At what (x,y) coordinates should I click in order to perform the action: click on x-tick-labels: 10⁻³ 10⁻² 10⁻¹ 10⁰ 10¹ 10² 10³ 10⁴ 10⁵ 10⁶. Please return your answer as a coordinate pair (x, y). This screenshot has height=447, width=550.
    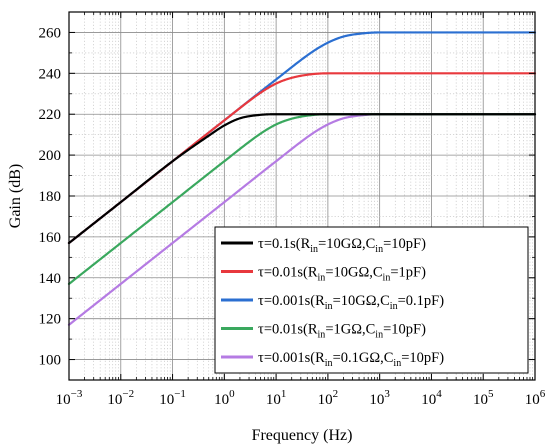
    Looking at the image, I should click on (301, 398).